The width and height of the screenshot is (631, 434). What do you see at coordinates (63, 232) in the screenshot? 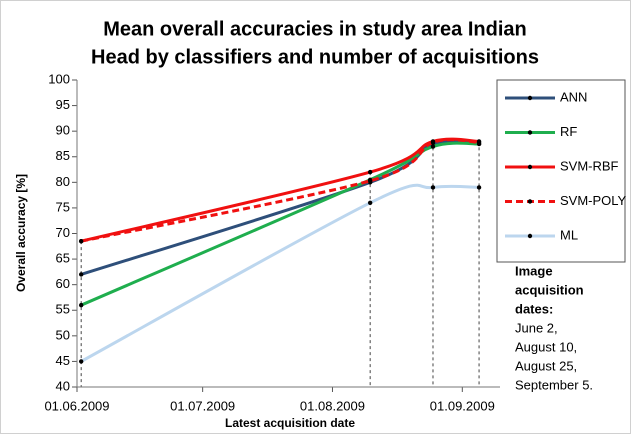
I see `y-tick-label: 70` at bounding box center [63, 232].